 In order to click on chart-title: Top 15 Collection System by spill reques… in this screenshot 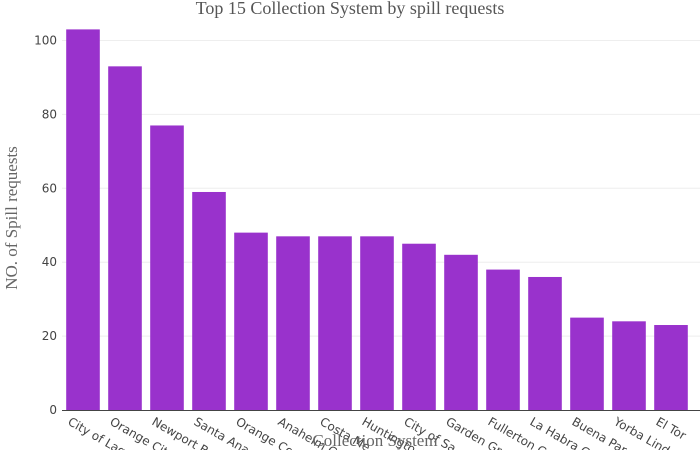, I will do `click(350, 9)`.